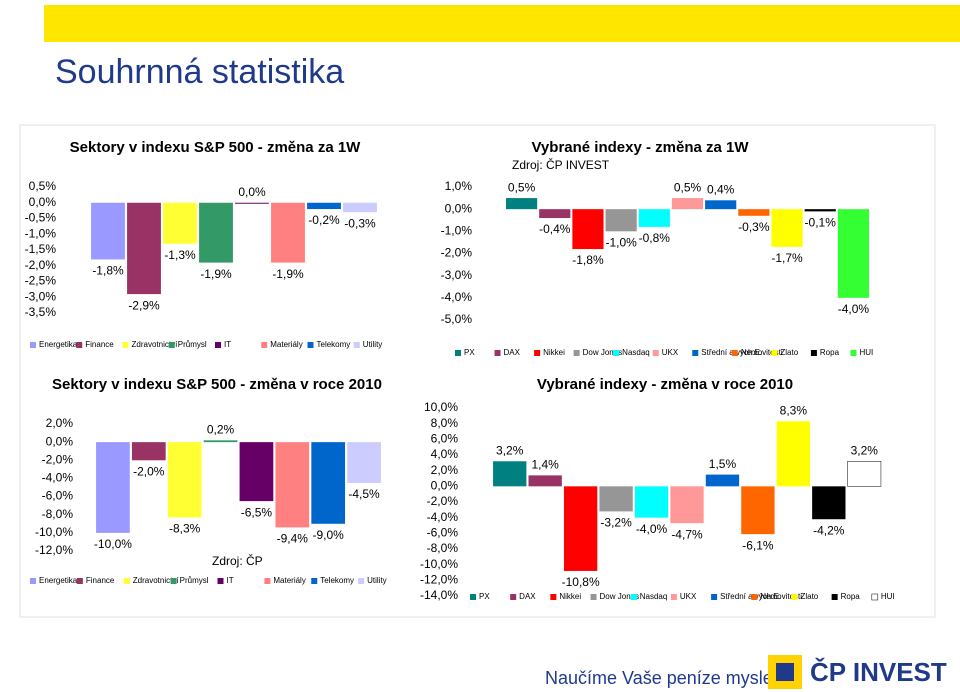 This screenshot has width=960, height=692. What do you see at coordinates (443, 517) in the screenshot?
I see `y-tick-label: -4,0%` at bounding box center [443, 517].